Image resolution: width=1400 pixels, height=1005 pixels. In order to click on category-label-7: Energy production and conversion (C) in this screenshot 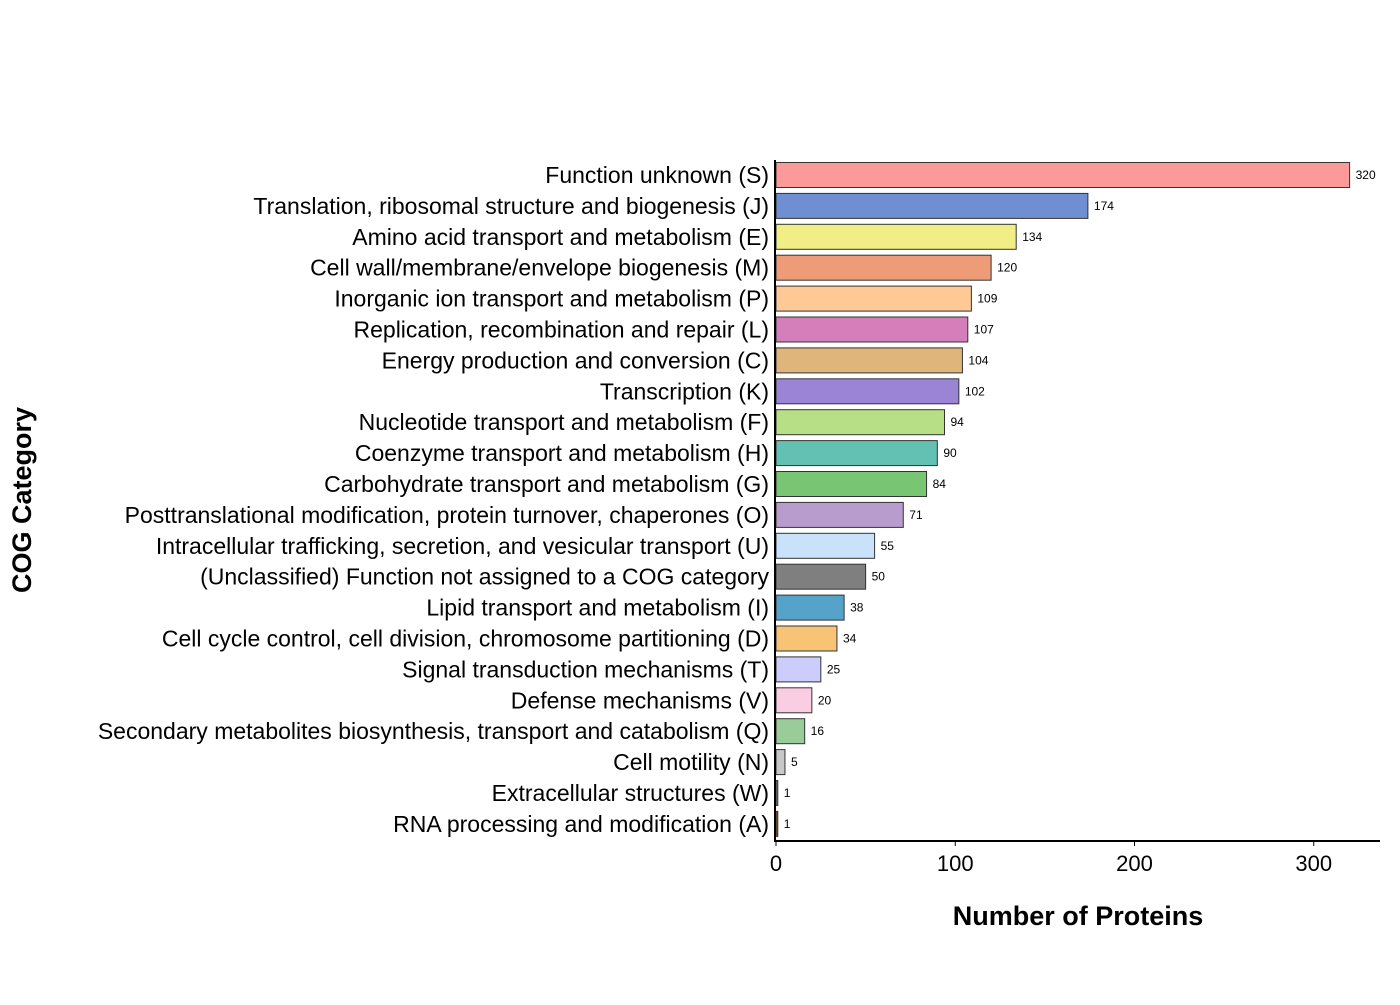, I will do `click(575, 360)`.